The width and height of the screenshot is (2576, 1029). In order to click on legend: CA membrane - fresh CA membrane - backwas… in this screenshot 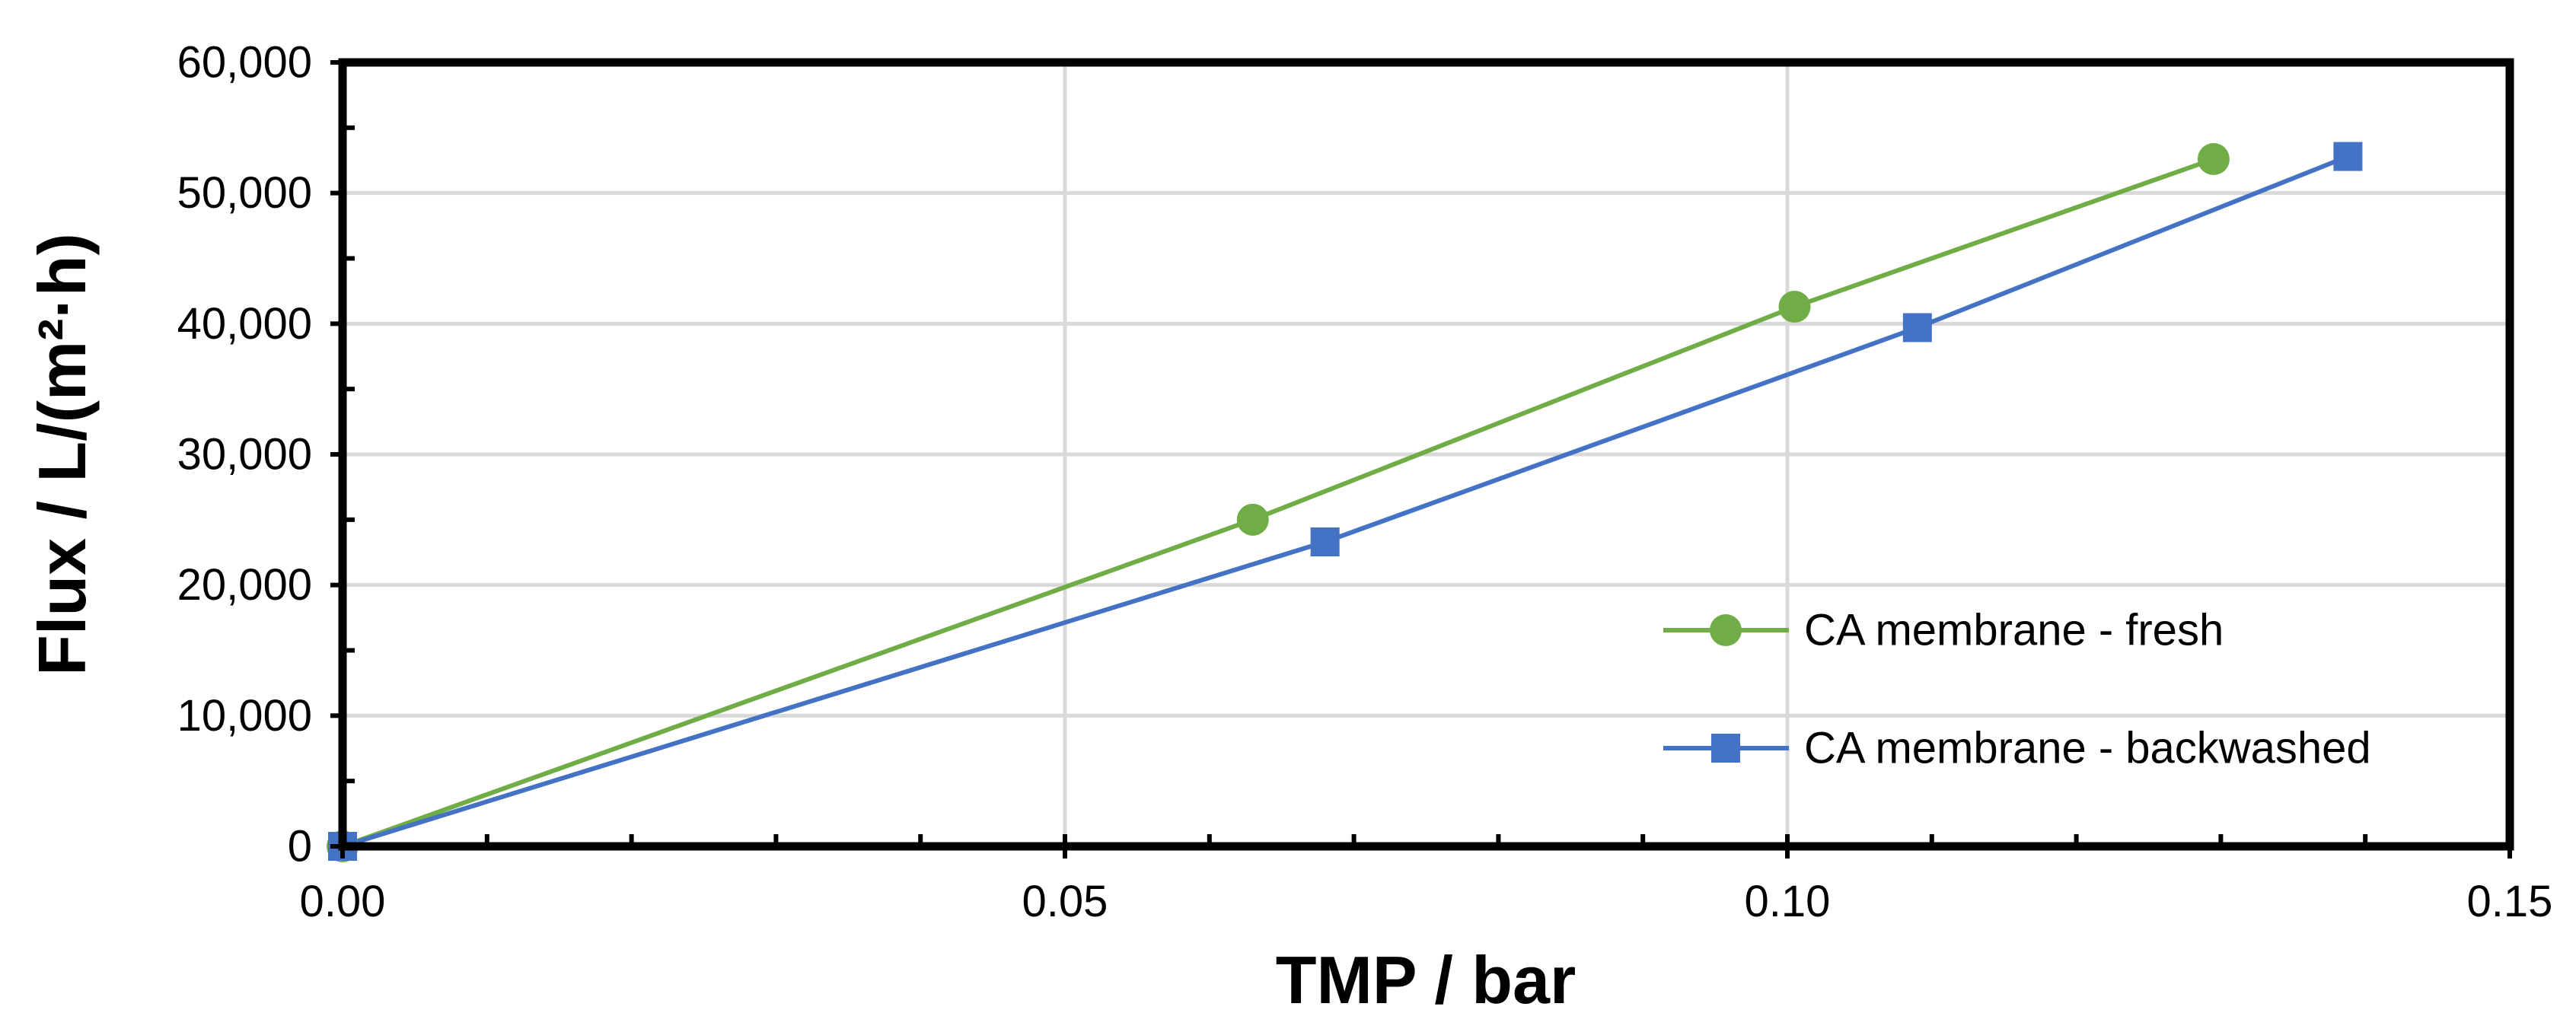, I will do `click(2017, 689)`.